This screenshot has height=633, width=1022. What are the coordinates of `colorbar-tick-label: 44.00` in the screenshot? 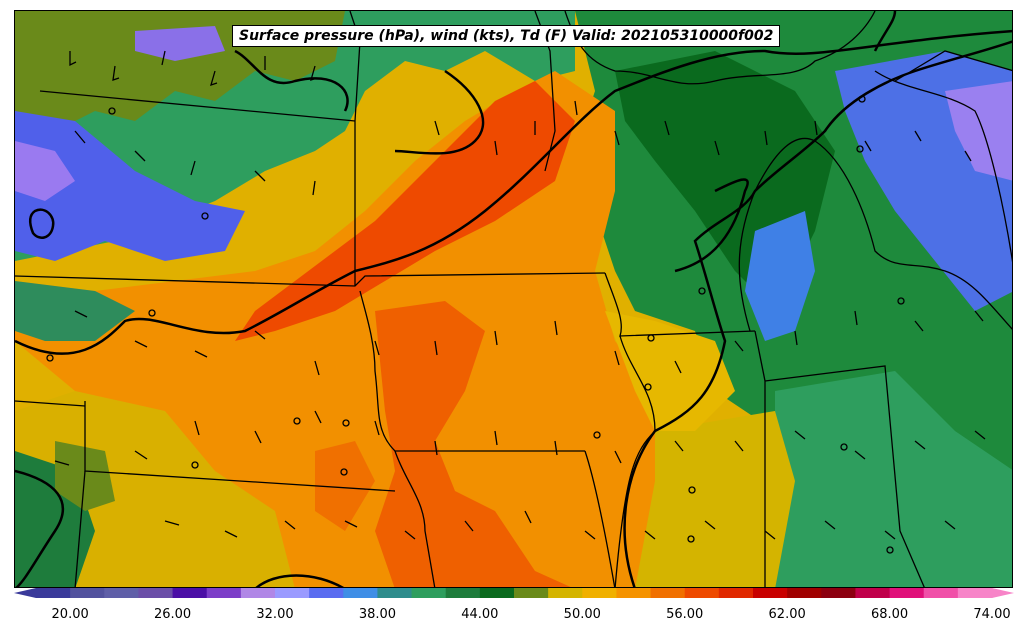 It's located at (480, 614).